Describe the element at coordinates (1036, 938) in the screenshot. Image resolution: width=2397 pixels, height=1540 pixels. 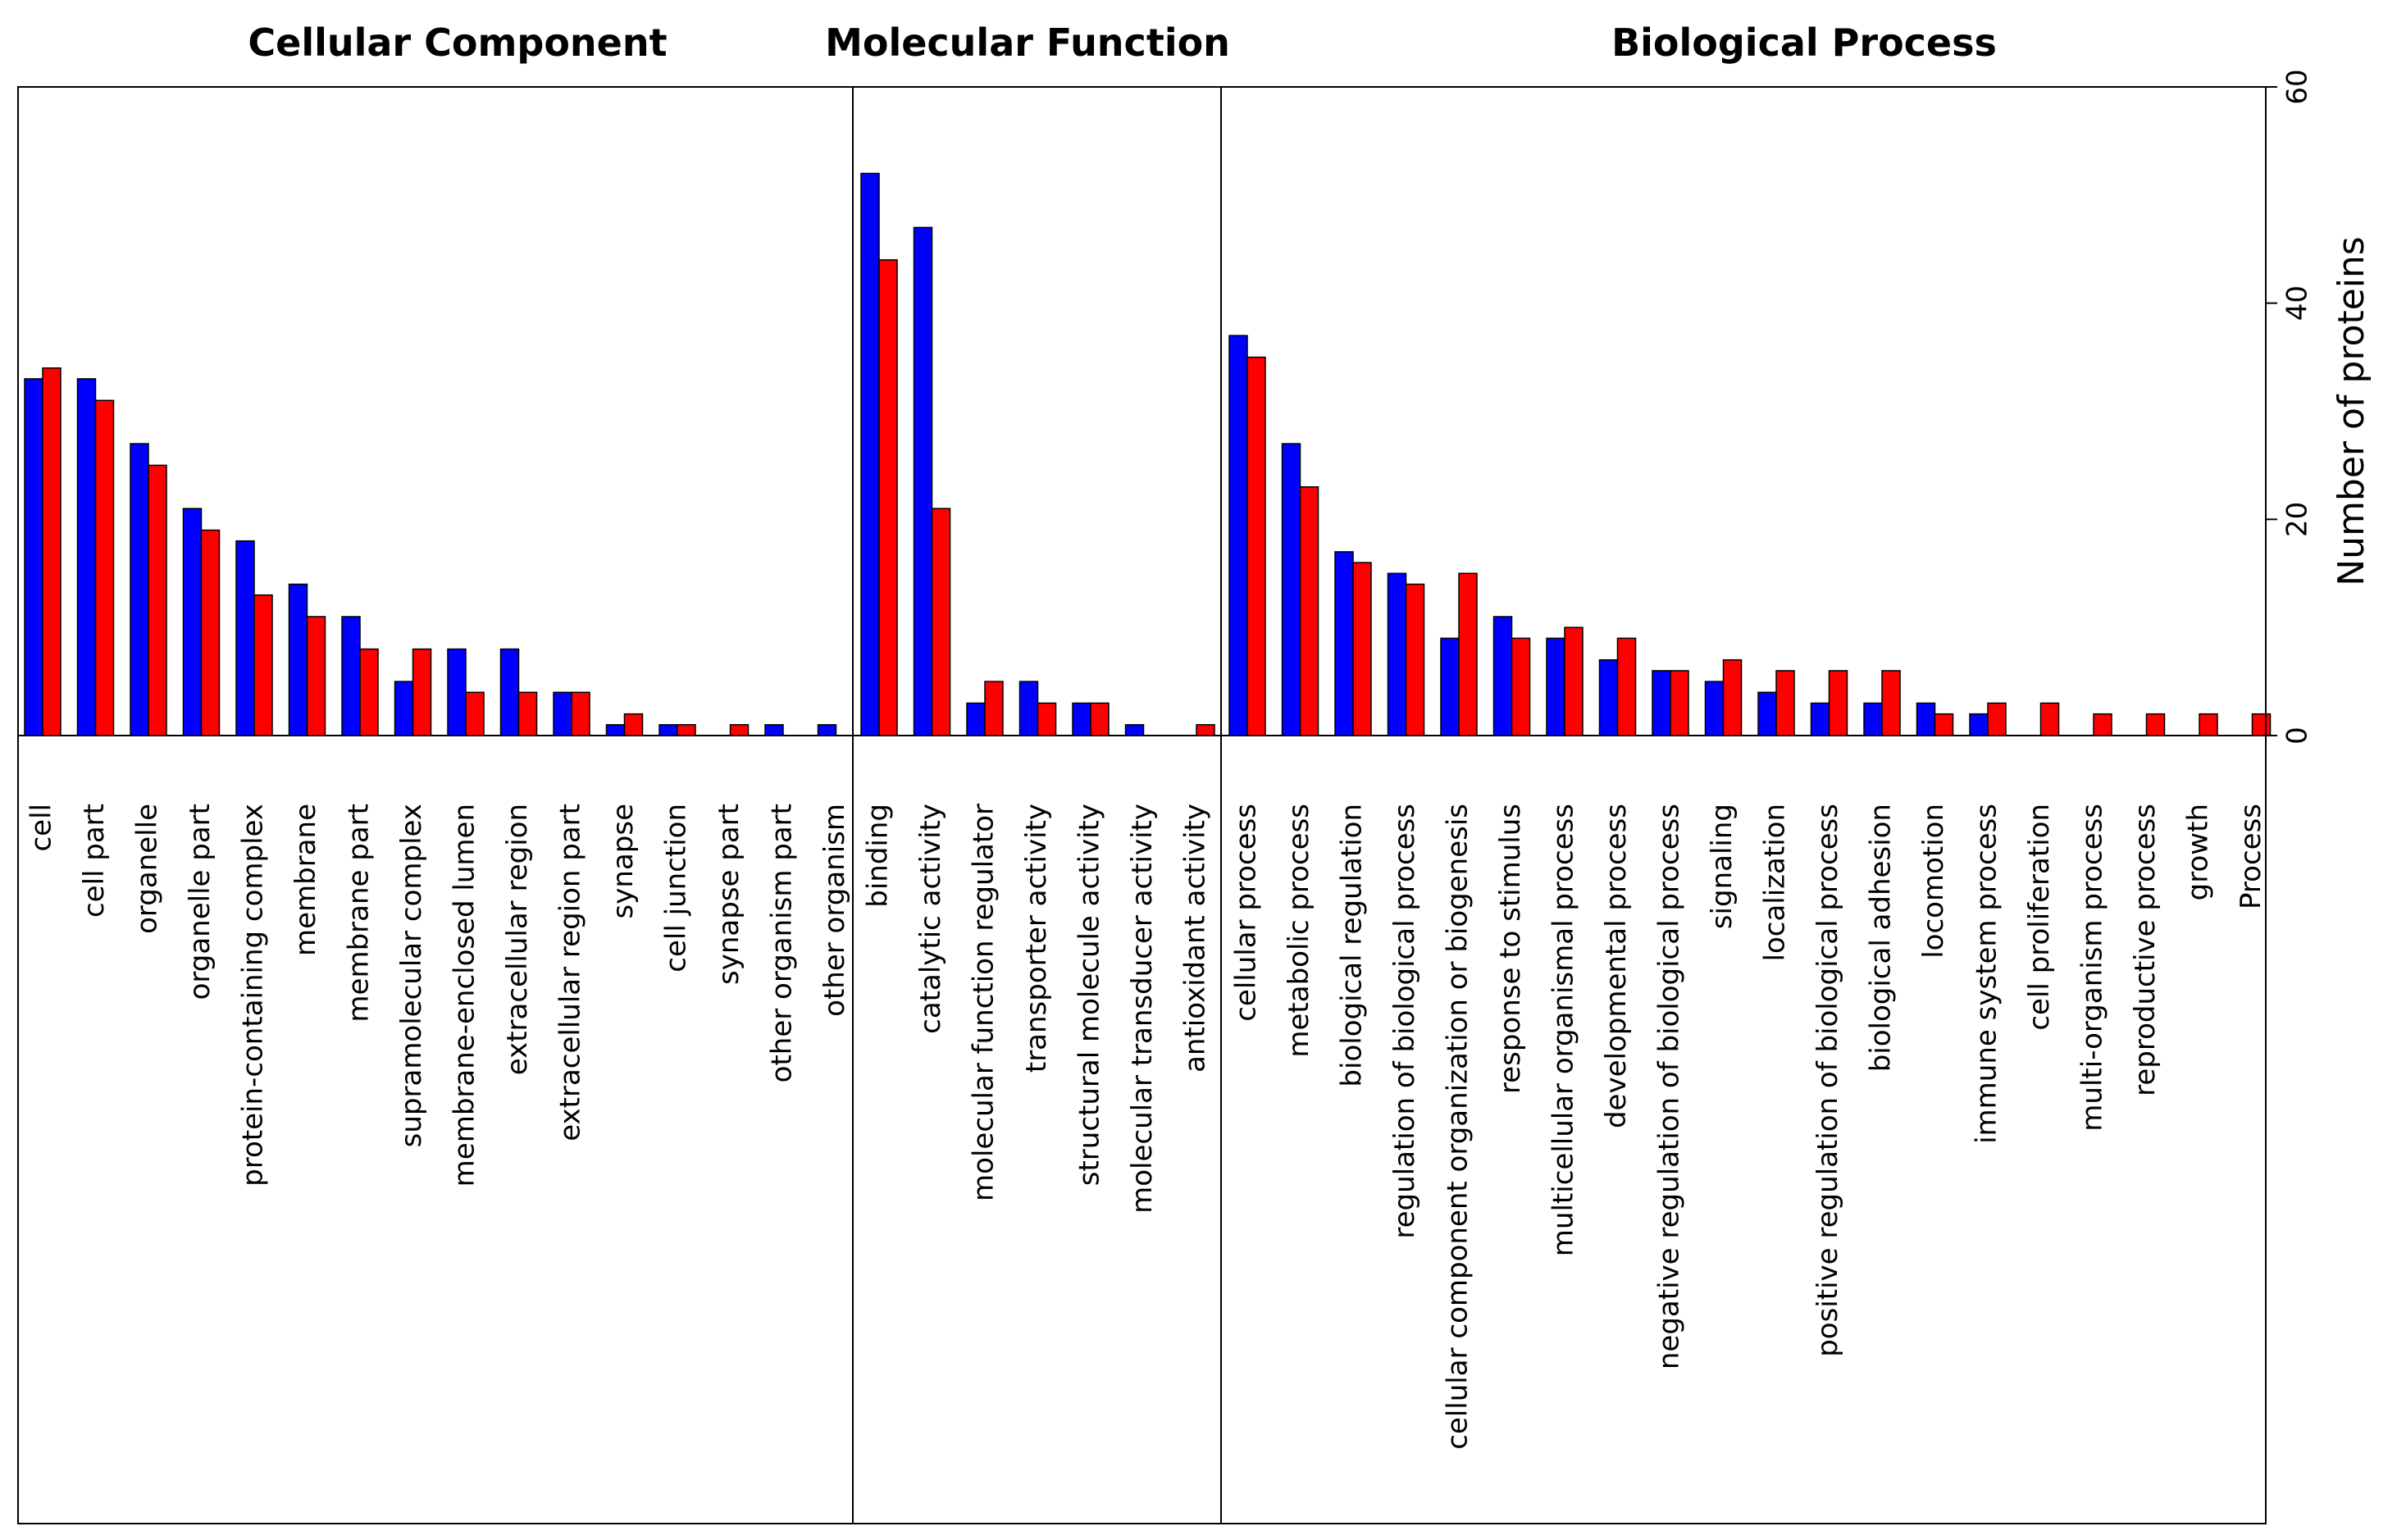
I see `category-label: transporter activity` at that location.